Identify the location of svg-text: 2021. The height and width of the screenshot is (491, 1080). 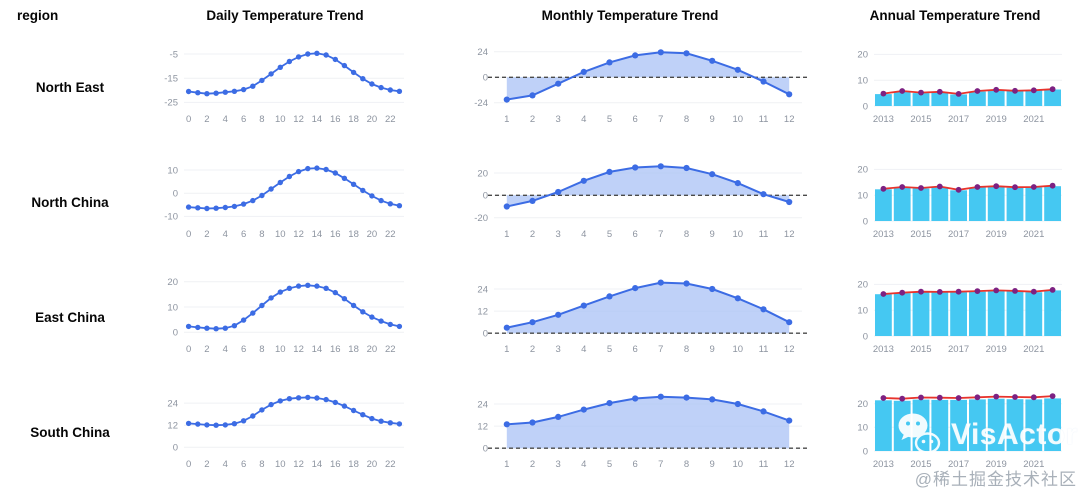
(1033, 349).